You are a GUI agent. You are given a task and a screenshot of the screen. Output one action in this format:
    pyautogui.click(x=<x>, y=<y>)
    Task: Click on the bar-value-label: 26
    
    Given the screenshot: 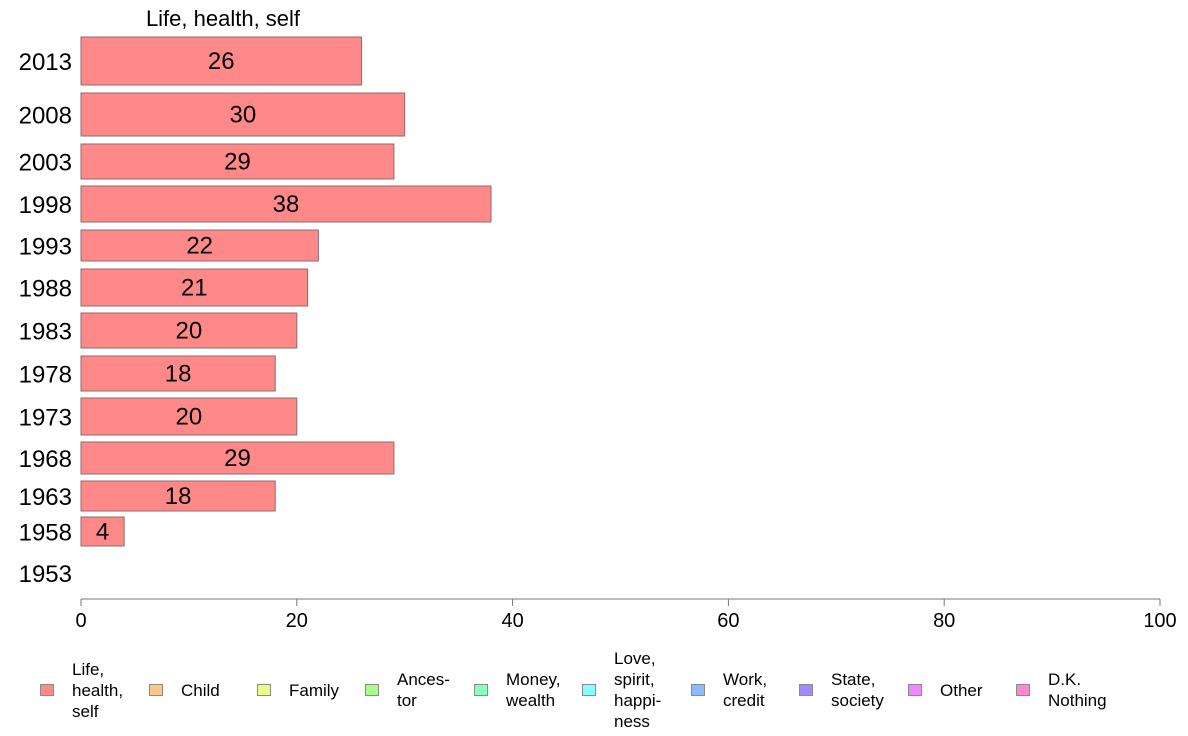 What is the action you would take?
    pyautogui.click(x=221, y=61)
    